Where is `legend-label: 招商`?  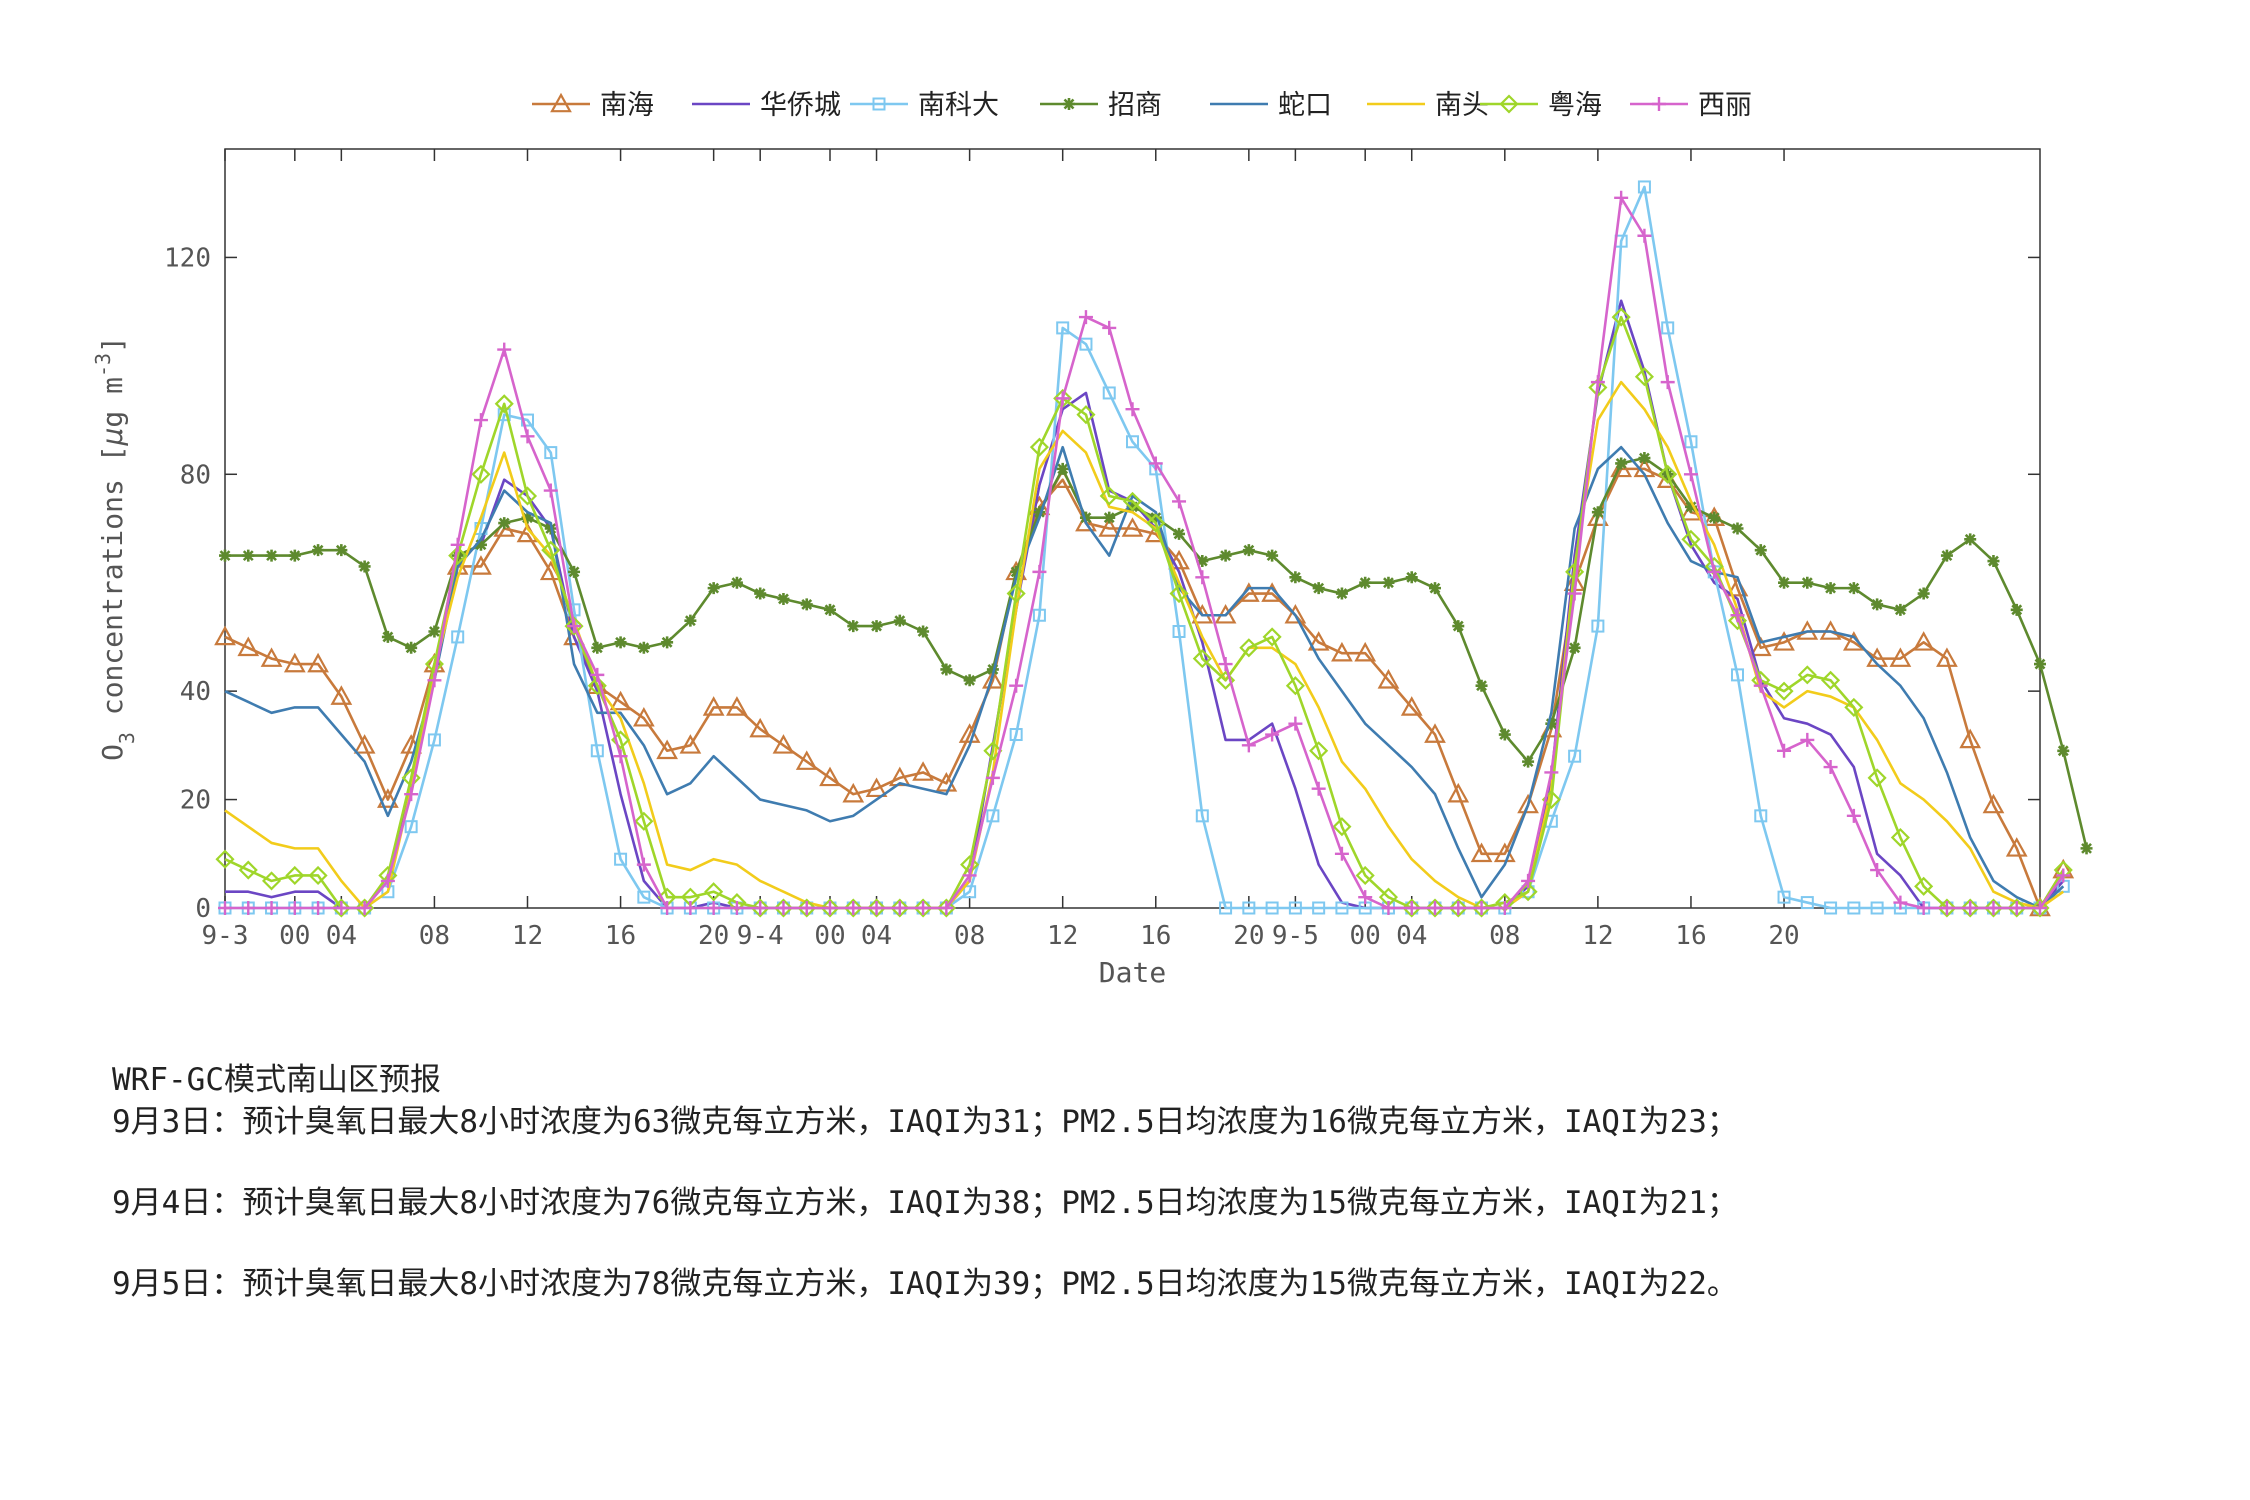 legend-label: 招商 is located at coordinates (1135, 105).